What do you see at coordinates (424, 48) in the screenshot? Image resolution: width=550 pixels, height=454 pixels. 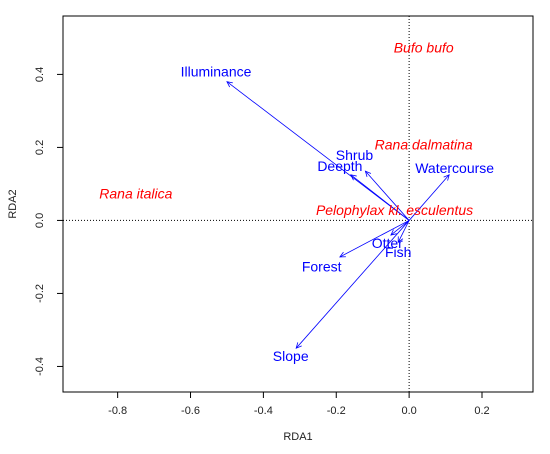 I see `species-label: Bufo bufo` at bounding box center [424, 48].